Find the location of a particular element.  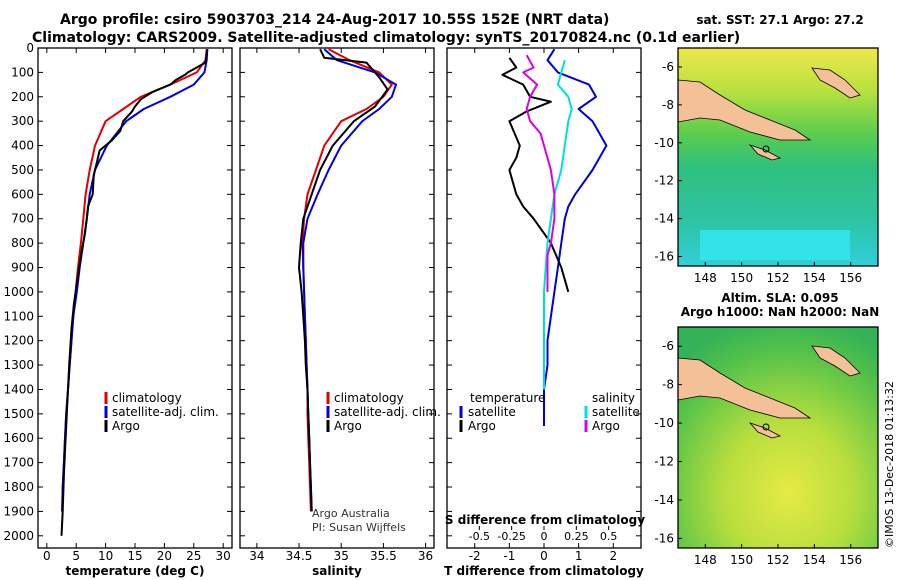

y-tick-label: 1800 is located at coordinates (18, 487).